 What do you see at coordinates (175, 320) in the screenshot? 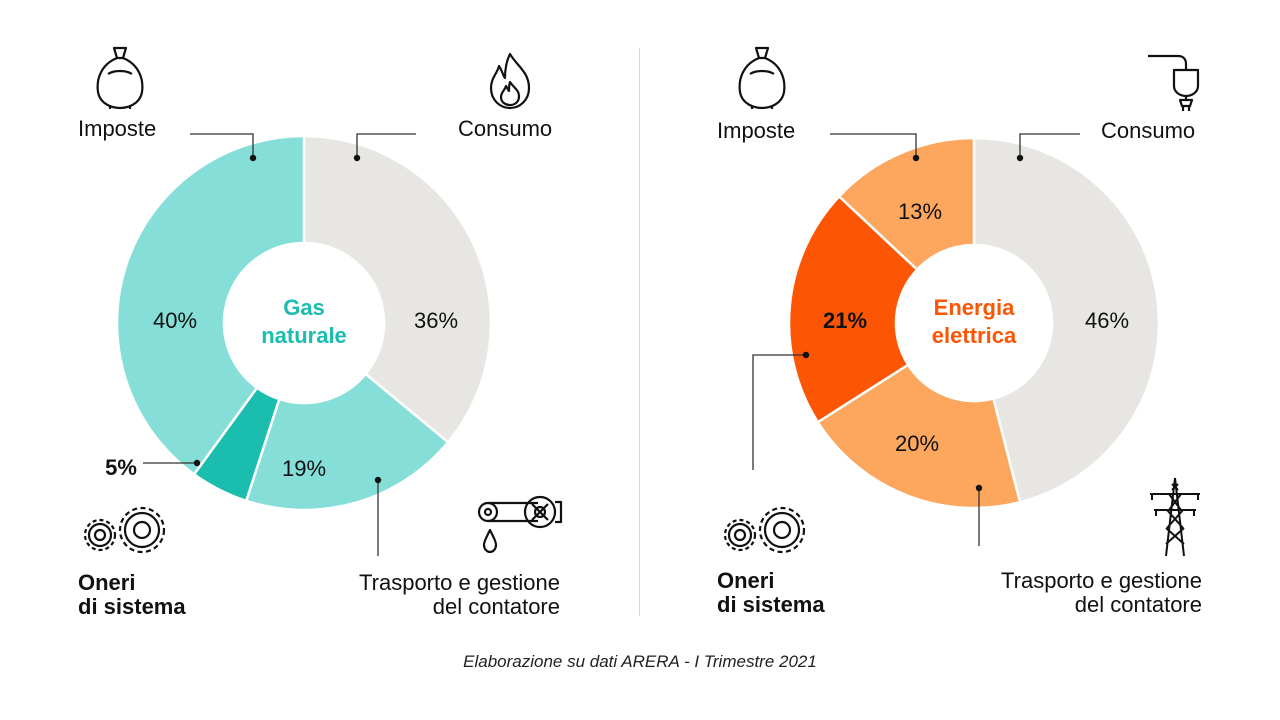
I see `gas-value-label: 40%` at bounding box center [175, 320].